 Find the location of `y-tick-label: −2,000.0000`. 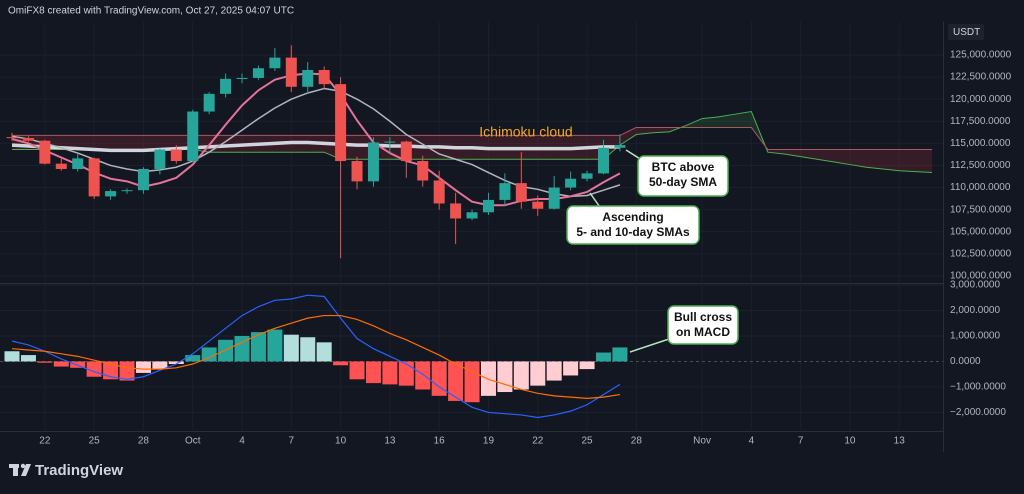

y-tick-label: −2,000.0000 is located at coordinates (978, 412).